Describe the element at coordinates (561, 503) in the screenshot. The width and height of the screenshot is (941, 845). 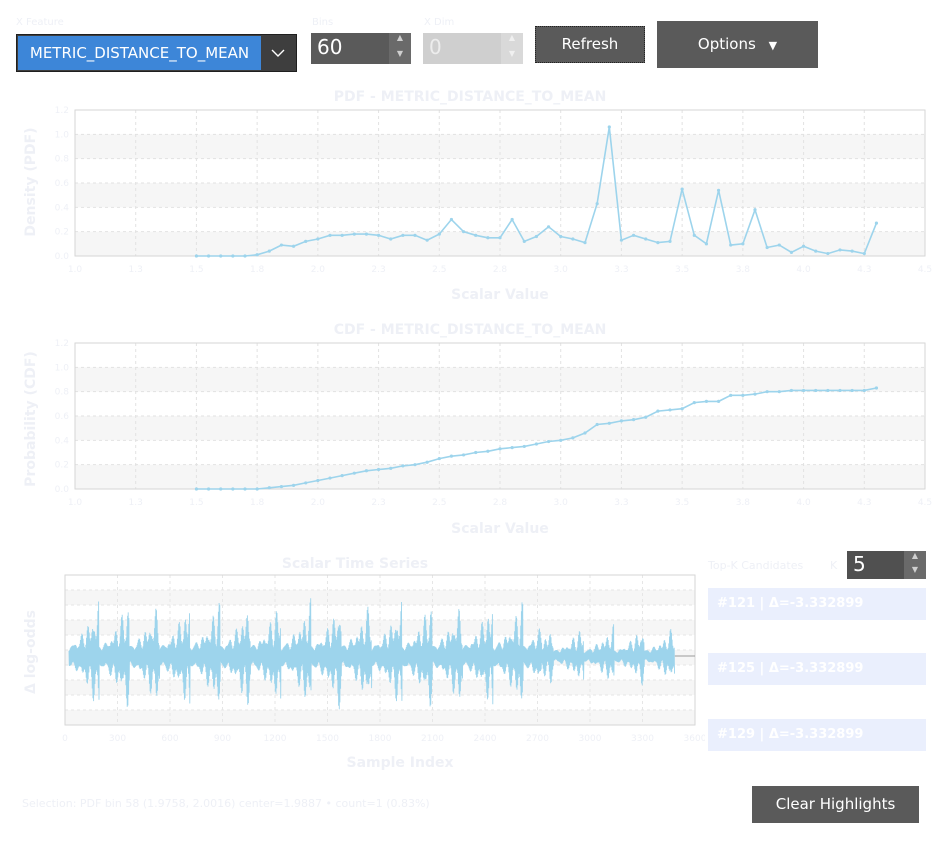
I see `x-tick-label: 3.0` at that location.